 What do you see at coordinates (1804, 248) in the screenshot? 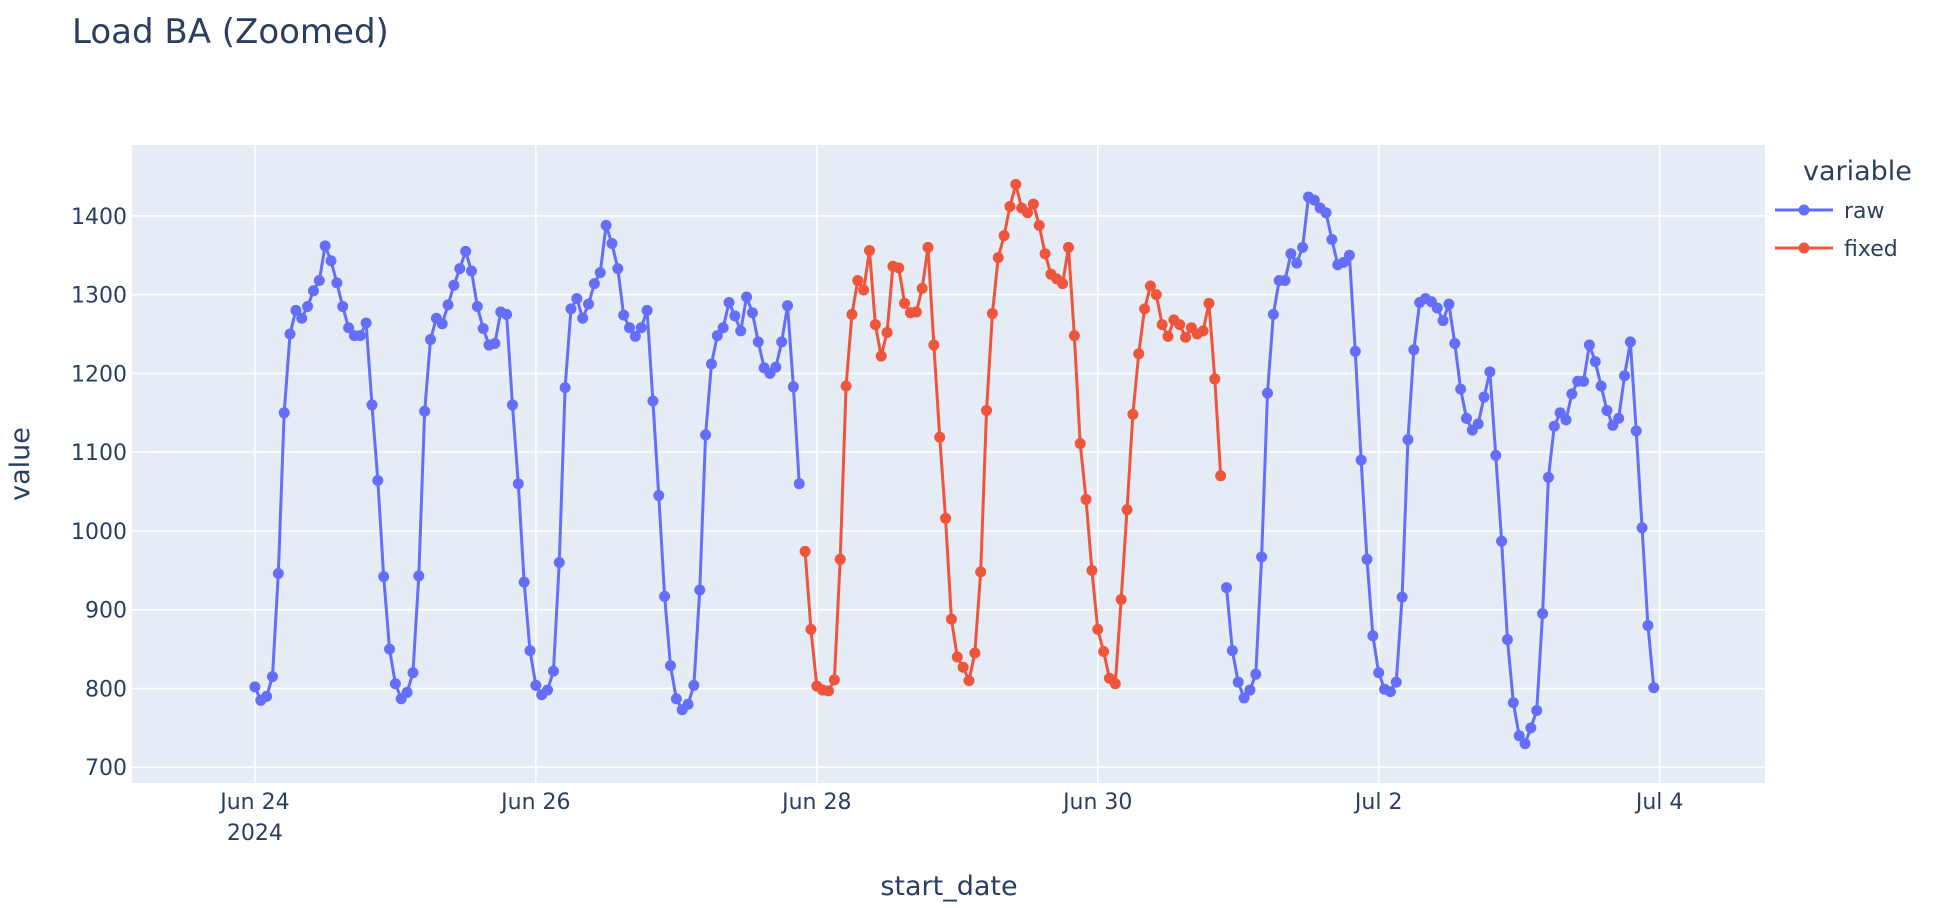
I see `legend-swatch-marker` at bounding box center [1804, 248].